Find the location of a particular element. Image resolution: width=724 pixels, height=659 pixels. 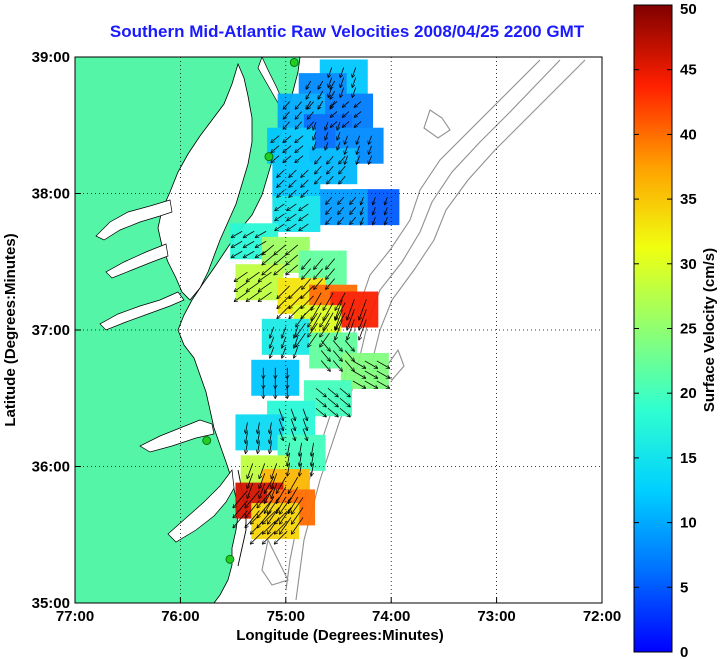

colorbar-tick-label: 5 is located at coordinates (684, 587).